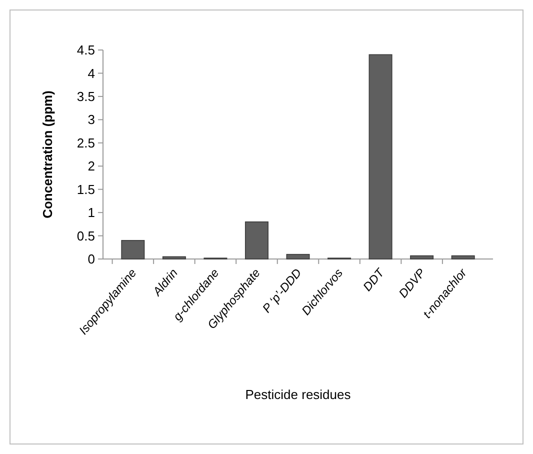 The height and width of the screenshot is (454, 533). Describe the element at coordinates (91, 73) in the screenshot. I see `y-tick-label: 4` at that location.